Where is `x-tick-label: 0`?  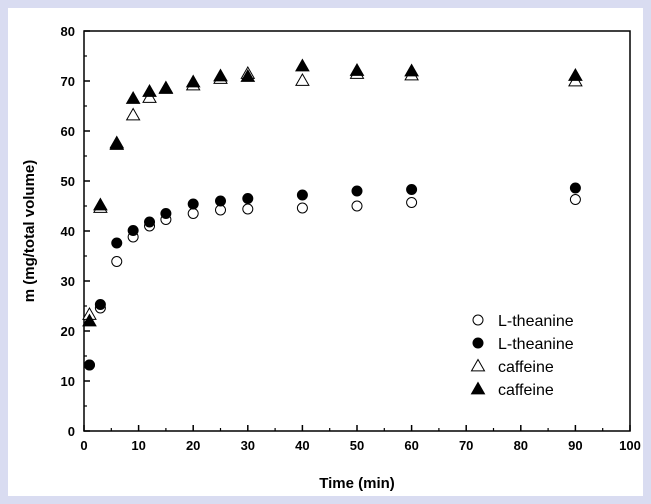
x-tick-label: 0 is located at coordinates (83, 445).